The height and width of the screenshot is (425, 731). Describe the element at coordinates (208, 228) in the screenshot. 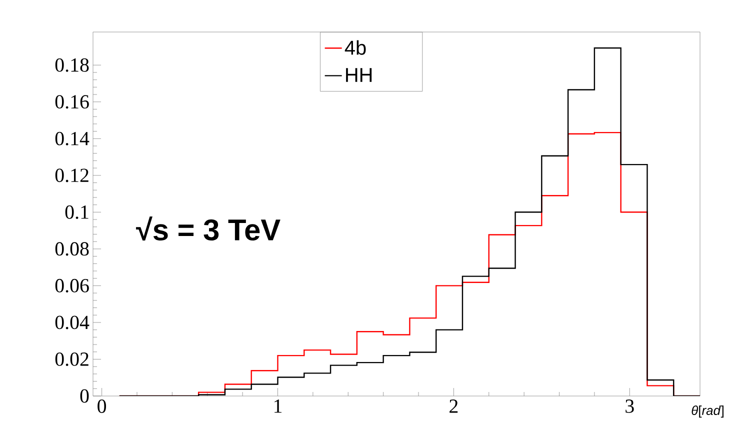

I see `annotation: √s = 3 TeV` at that location.